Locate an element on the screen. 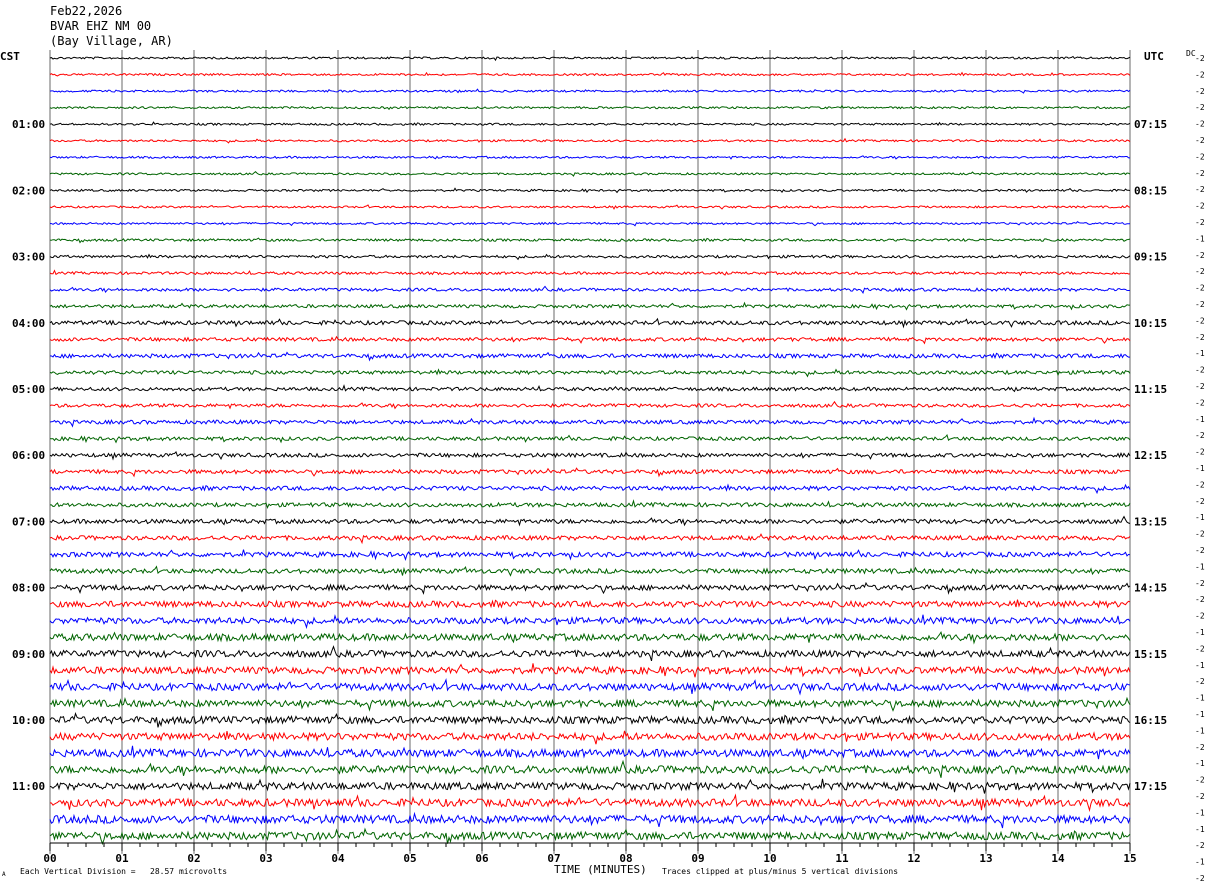 Image resolution: width=1210 pixels, height=886 pixels. left-hour-label: 06:00 is located at coordinates (28, 455).